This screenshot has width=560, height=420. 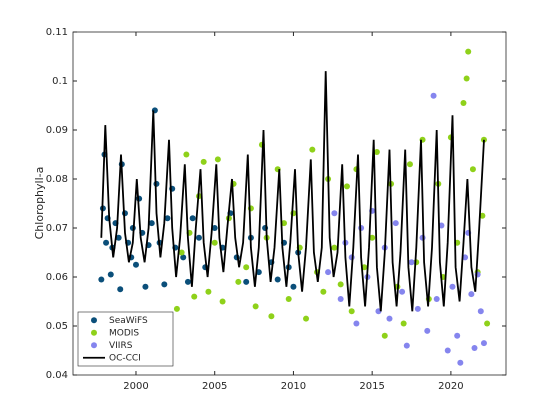 What do you see at coordinates (57, 179) in the screenshot?
I see `y-tick-label: 0.08` at bounding box center [57, 179].